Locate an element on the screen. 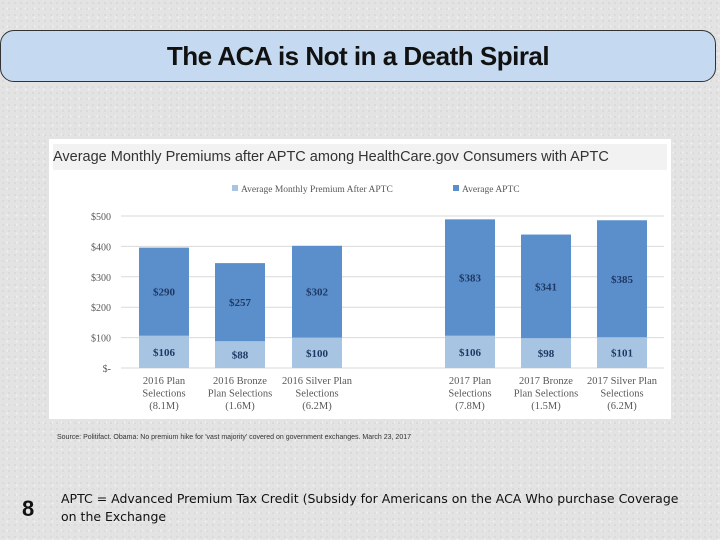  y-tick-label: $500 is located at coordinates (101, 217).